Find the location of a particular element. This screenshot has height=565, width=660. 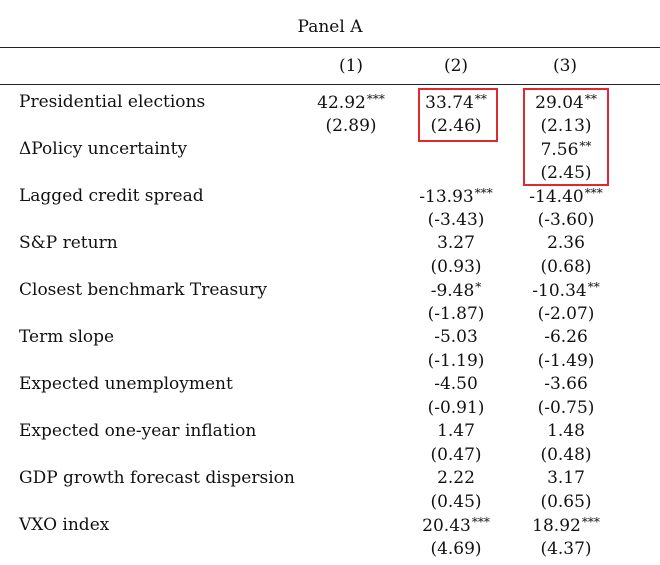

coefficient-value: 2.36 is located at coordinates (566, 243).